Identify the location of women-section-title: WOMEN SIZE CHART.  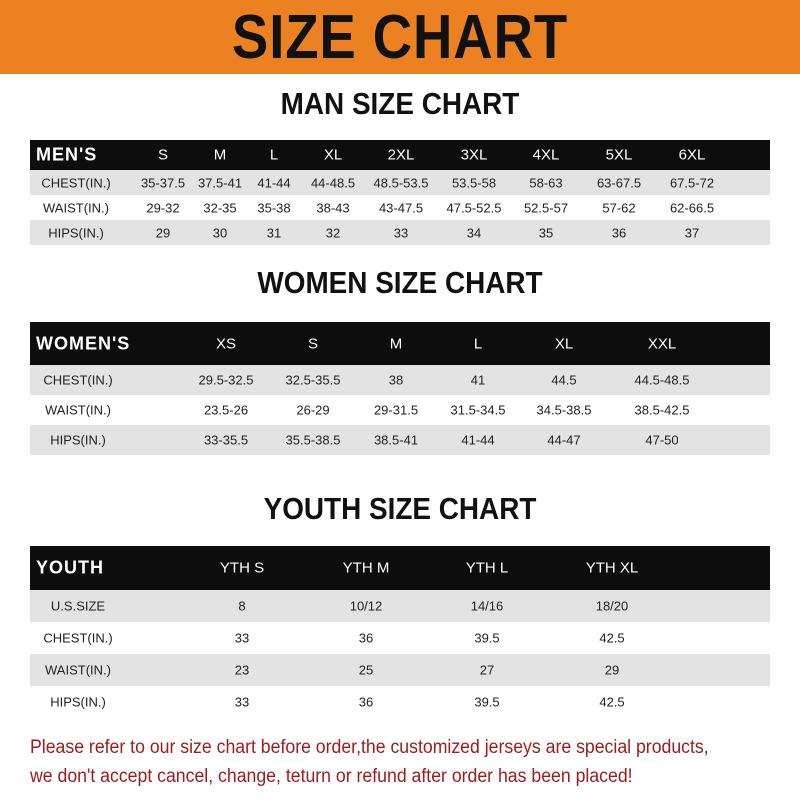
(400, 282).